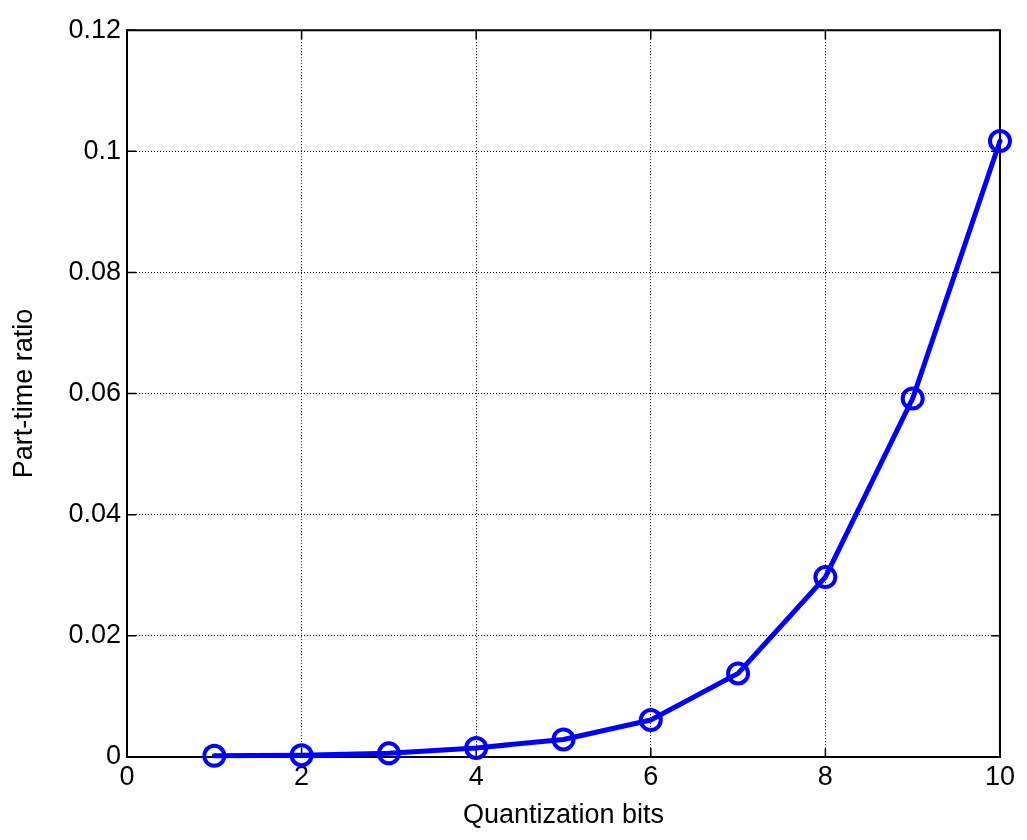 The height and width of the screenshot is (840, 1027). Describe the element at coordinates (94, 28) in the screenshot. I see `y-tick-label: 0.12` at that location.